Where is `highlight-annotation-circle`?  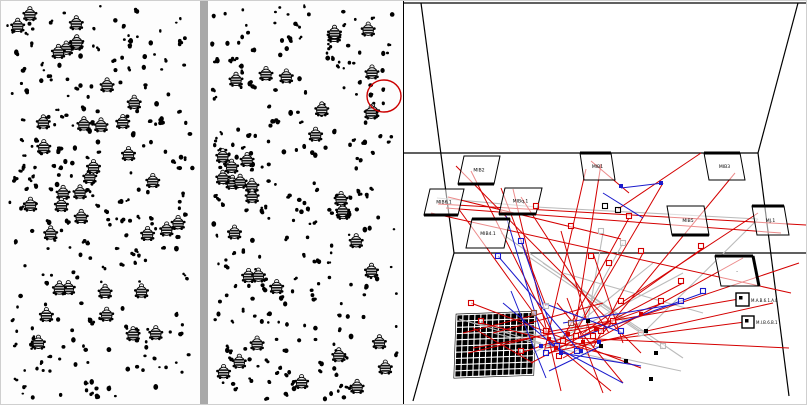 highlight-annotation-circle is located at coordinates (384, 96).